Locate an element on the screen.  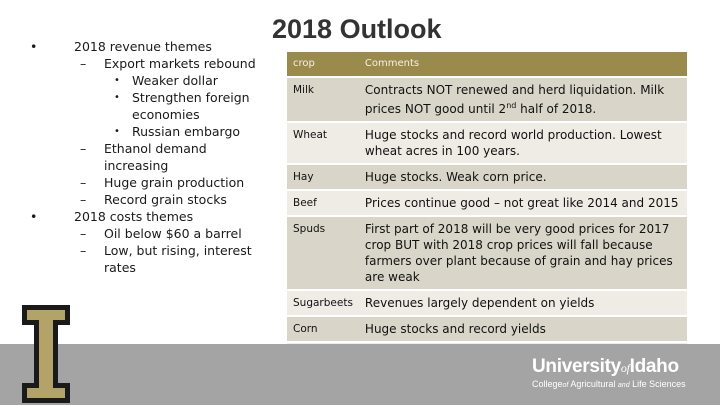
crop-cell: Wheat is located at coordinates (323, 143).